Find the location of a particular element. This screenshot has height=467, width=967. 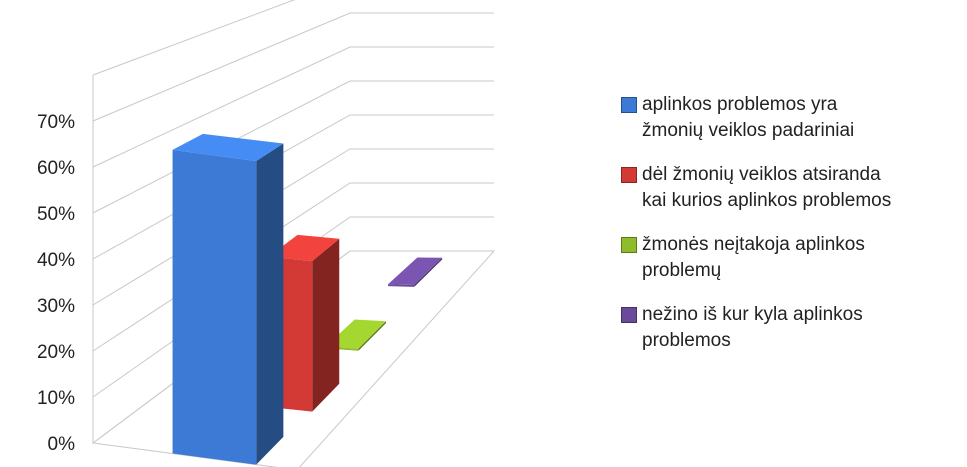

y-tick-label: 0% is located at coordinates (62, 444).